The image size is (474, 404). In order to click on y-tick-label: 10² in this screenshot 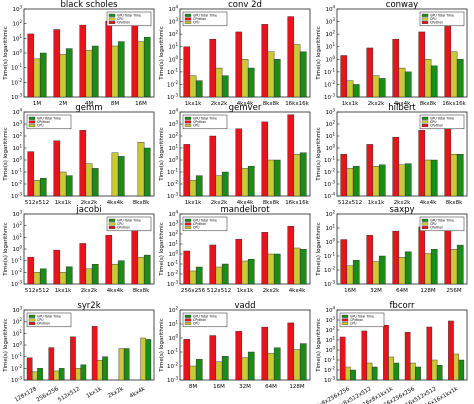, I will do `click(173, 234)`.